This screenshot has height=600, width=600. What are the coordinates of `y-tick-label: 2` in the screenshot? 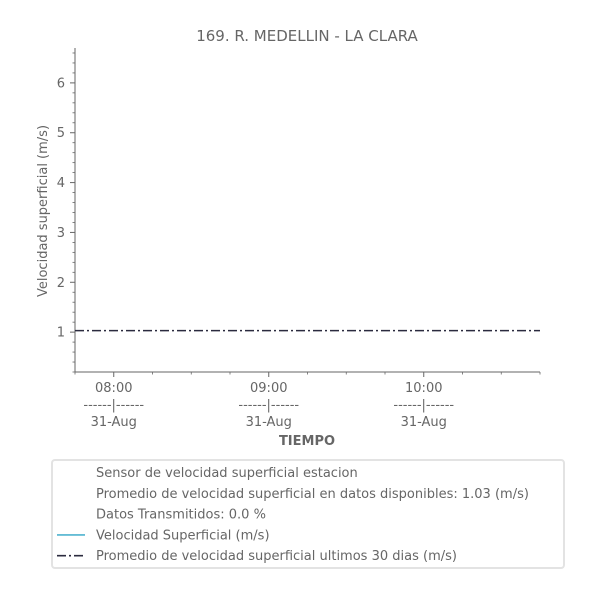 It's located at (61, 283).